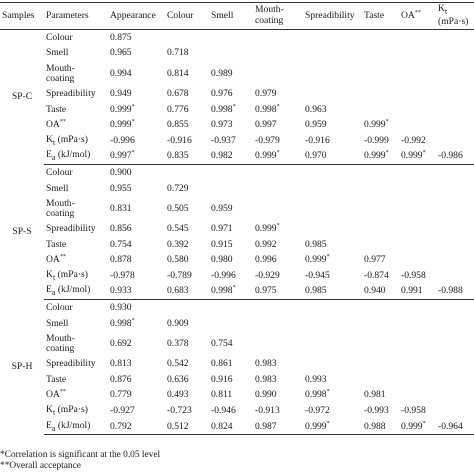  What do you see at coordinates (266, 125) in the screenshot?
I see `correlation-cell: 0.997` at bounding box center [266, 125].